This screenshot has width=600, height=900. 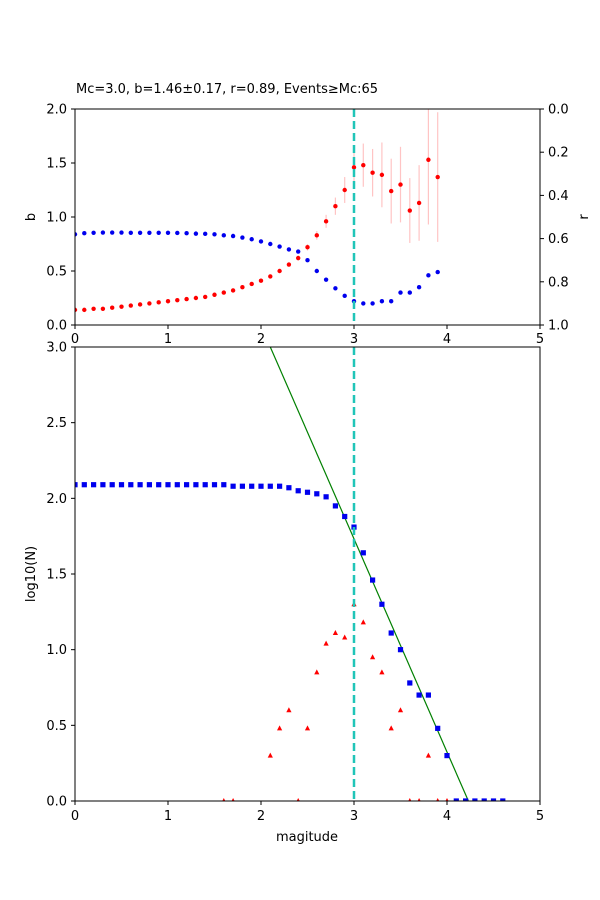 I want to click on top-ylabel: b, so click(x=31, y=217).